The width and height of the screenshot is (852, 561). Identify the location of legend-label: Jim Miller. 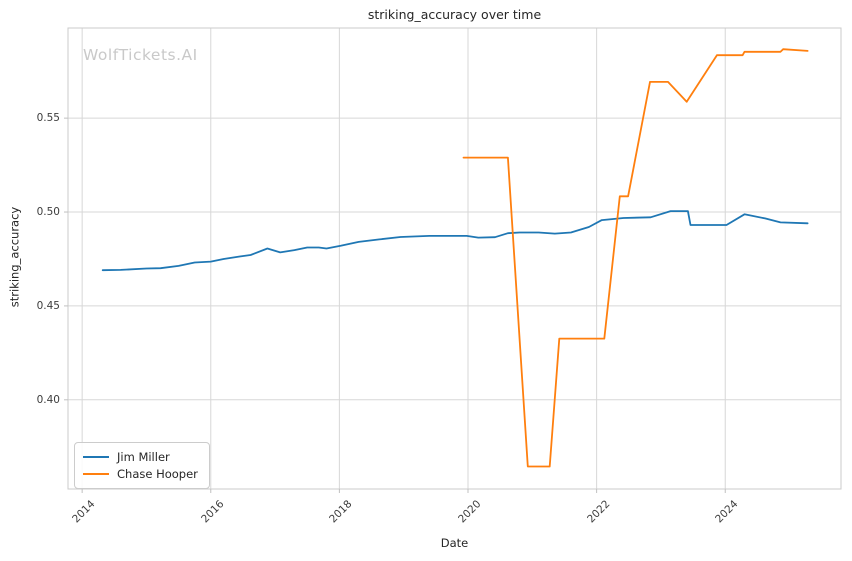
(143, 457).